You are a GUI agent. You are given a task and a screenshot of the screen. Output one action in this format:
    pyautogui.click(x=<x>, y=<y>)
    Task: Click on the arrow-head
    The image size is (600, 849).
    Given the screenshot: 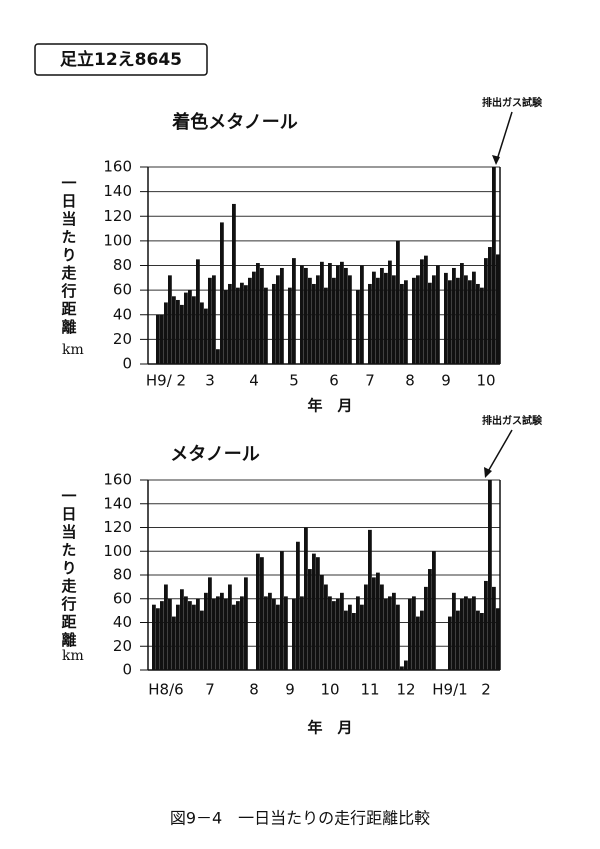 What is the action you would take?
    pyautogui.click(x=496, y=160)
    